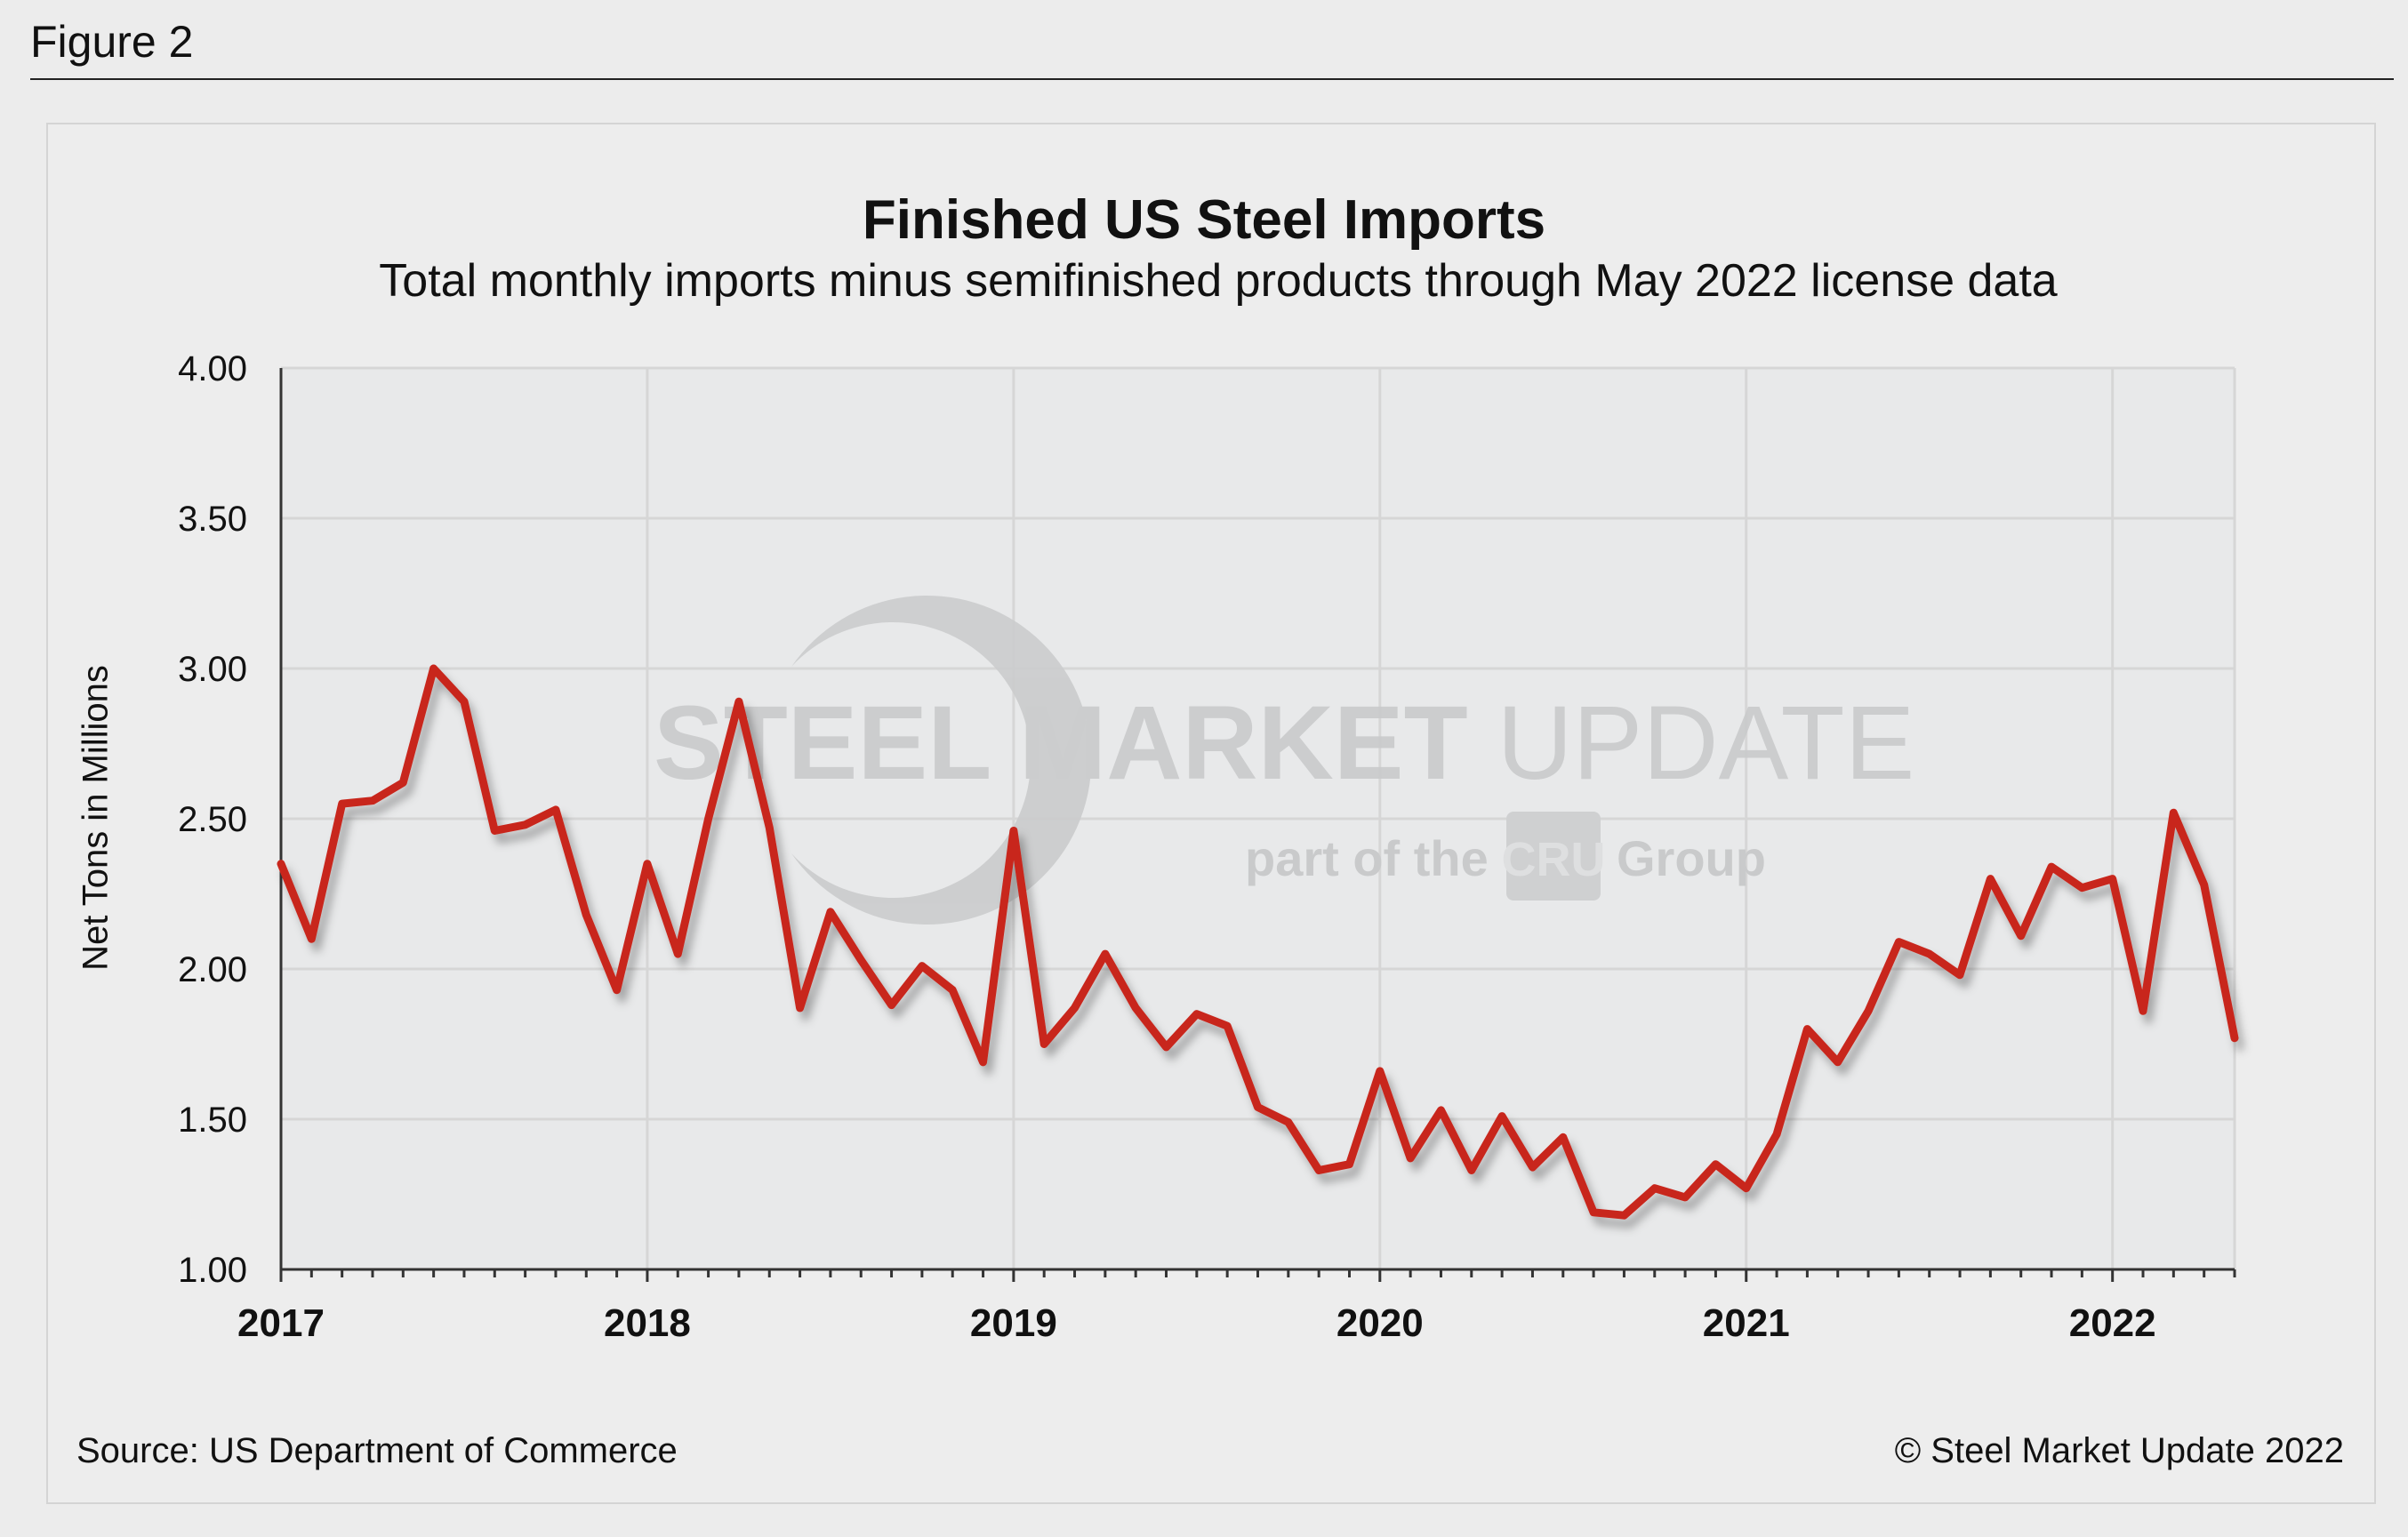 This screenshot has height=1537, width=2408. Describe the element at coordinates (281, 1323) in the screenshot. I see `x-tick-label: 2017` at that location.